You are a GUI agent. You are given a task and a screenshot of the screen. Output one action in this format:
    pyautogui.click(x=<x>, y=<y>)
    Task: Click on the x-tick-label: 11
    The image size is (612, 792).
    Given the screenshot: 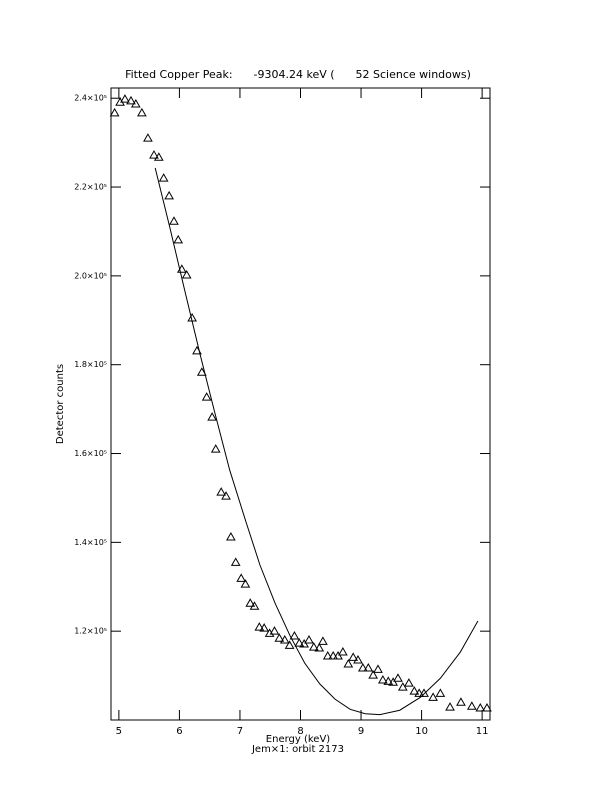 What is the action you would take?
    pyautogui.click(x=482, y=731)
    